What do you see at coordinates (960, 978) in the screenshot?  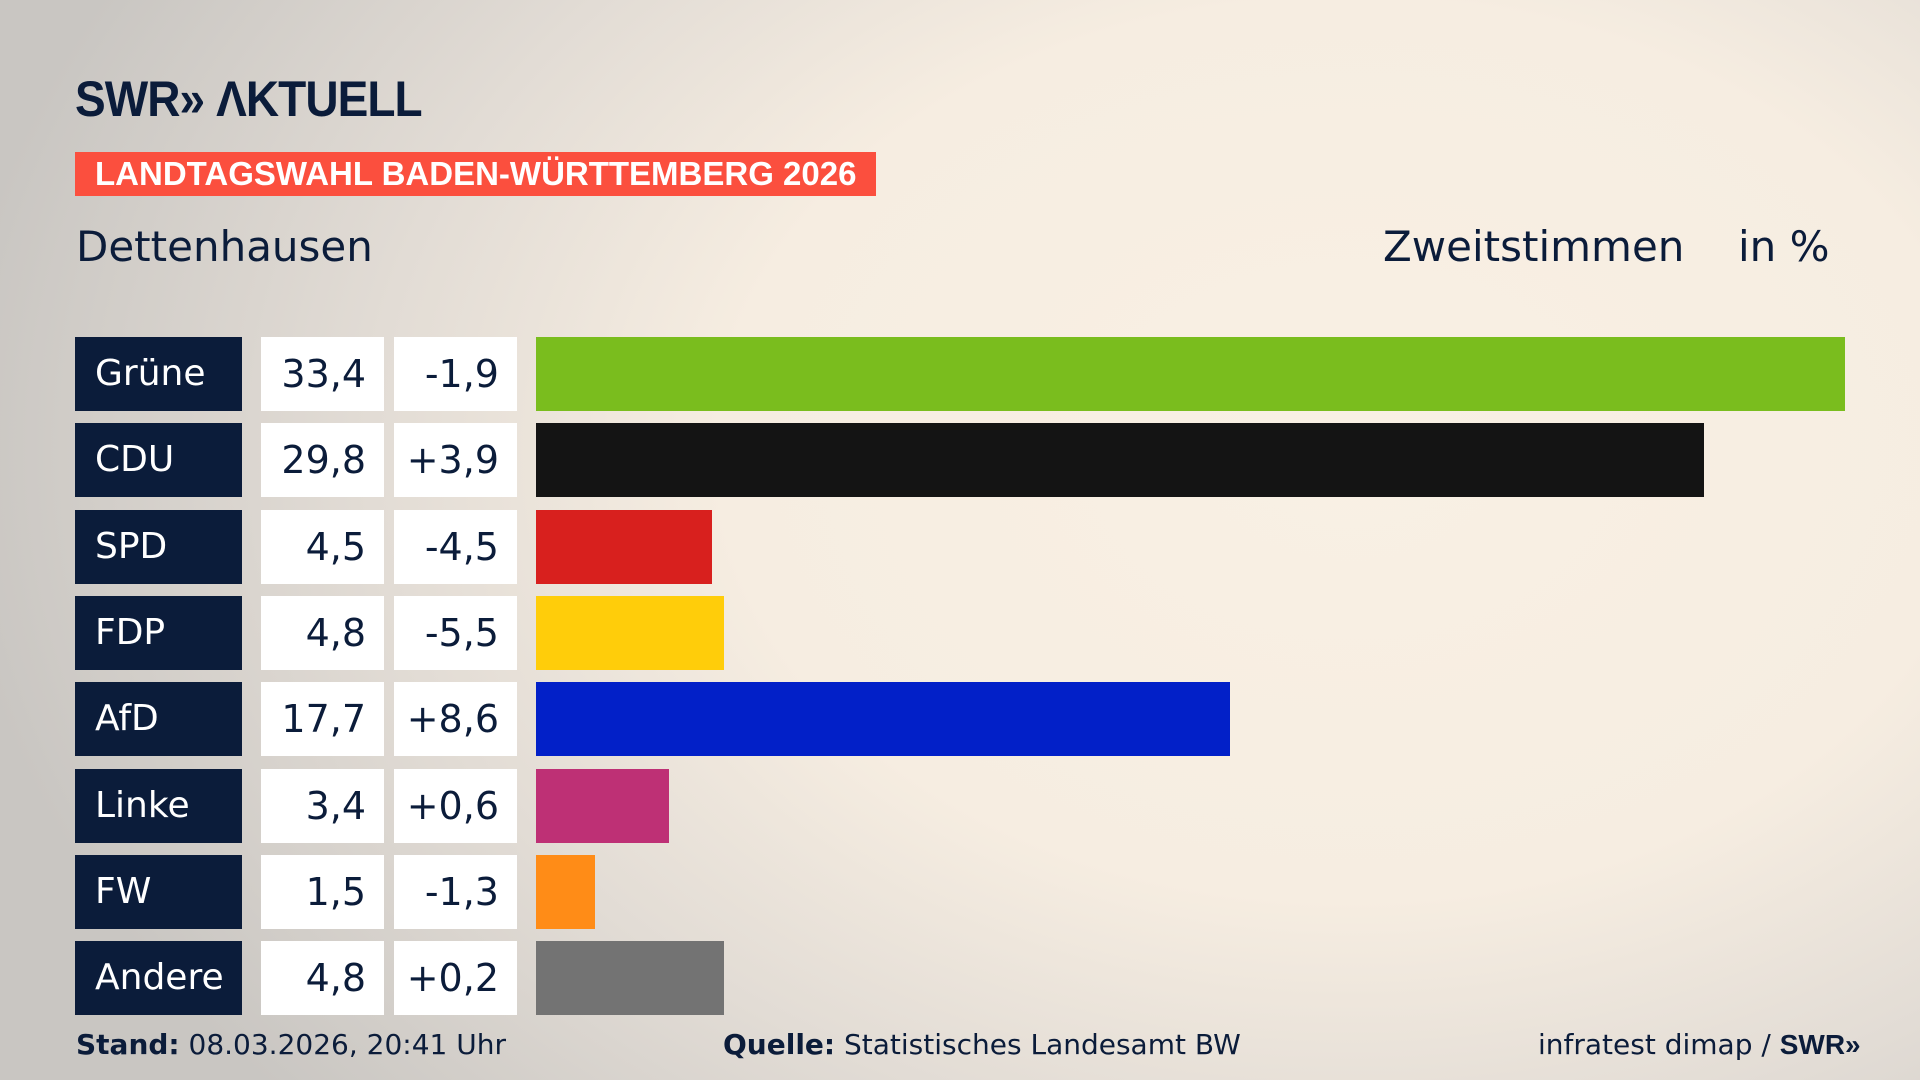 I see `result-row: Andere 4,8 +0,2` at bounding box center [960, 978].